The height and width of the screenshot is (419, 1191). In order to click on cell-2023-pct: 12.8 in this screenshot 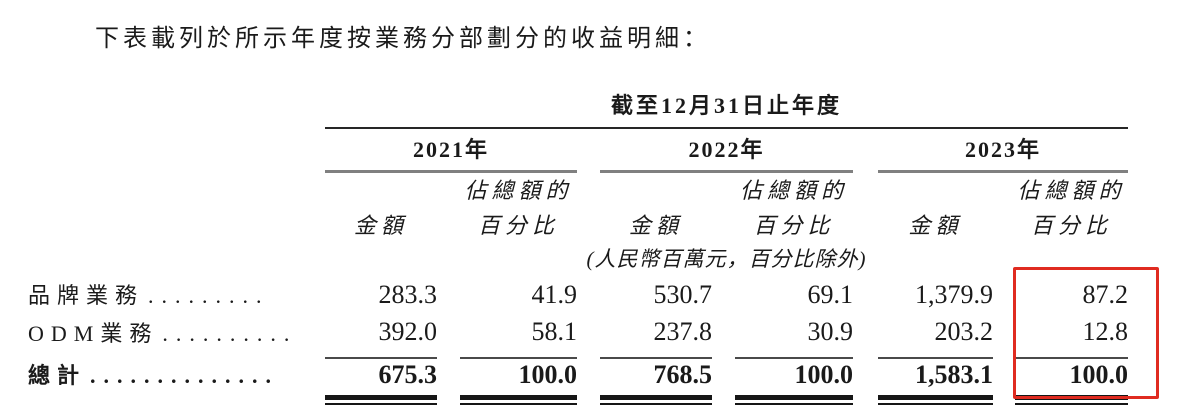, I will do `click(1072, 335)`.